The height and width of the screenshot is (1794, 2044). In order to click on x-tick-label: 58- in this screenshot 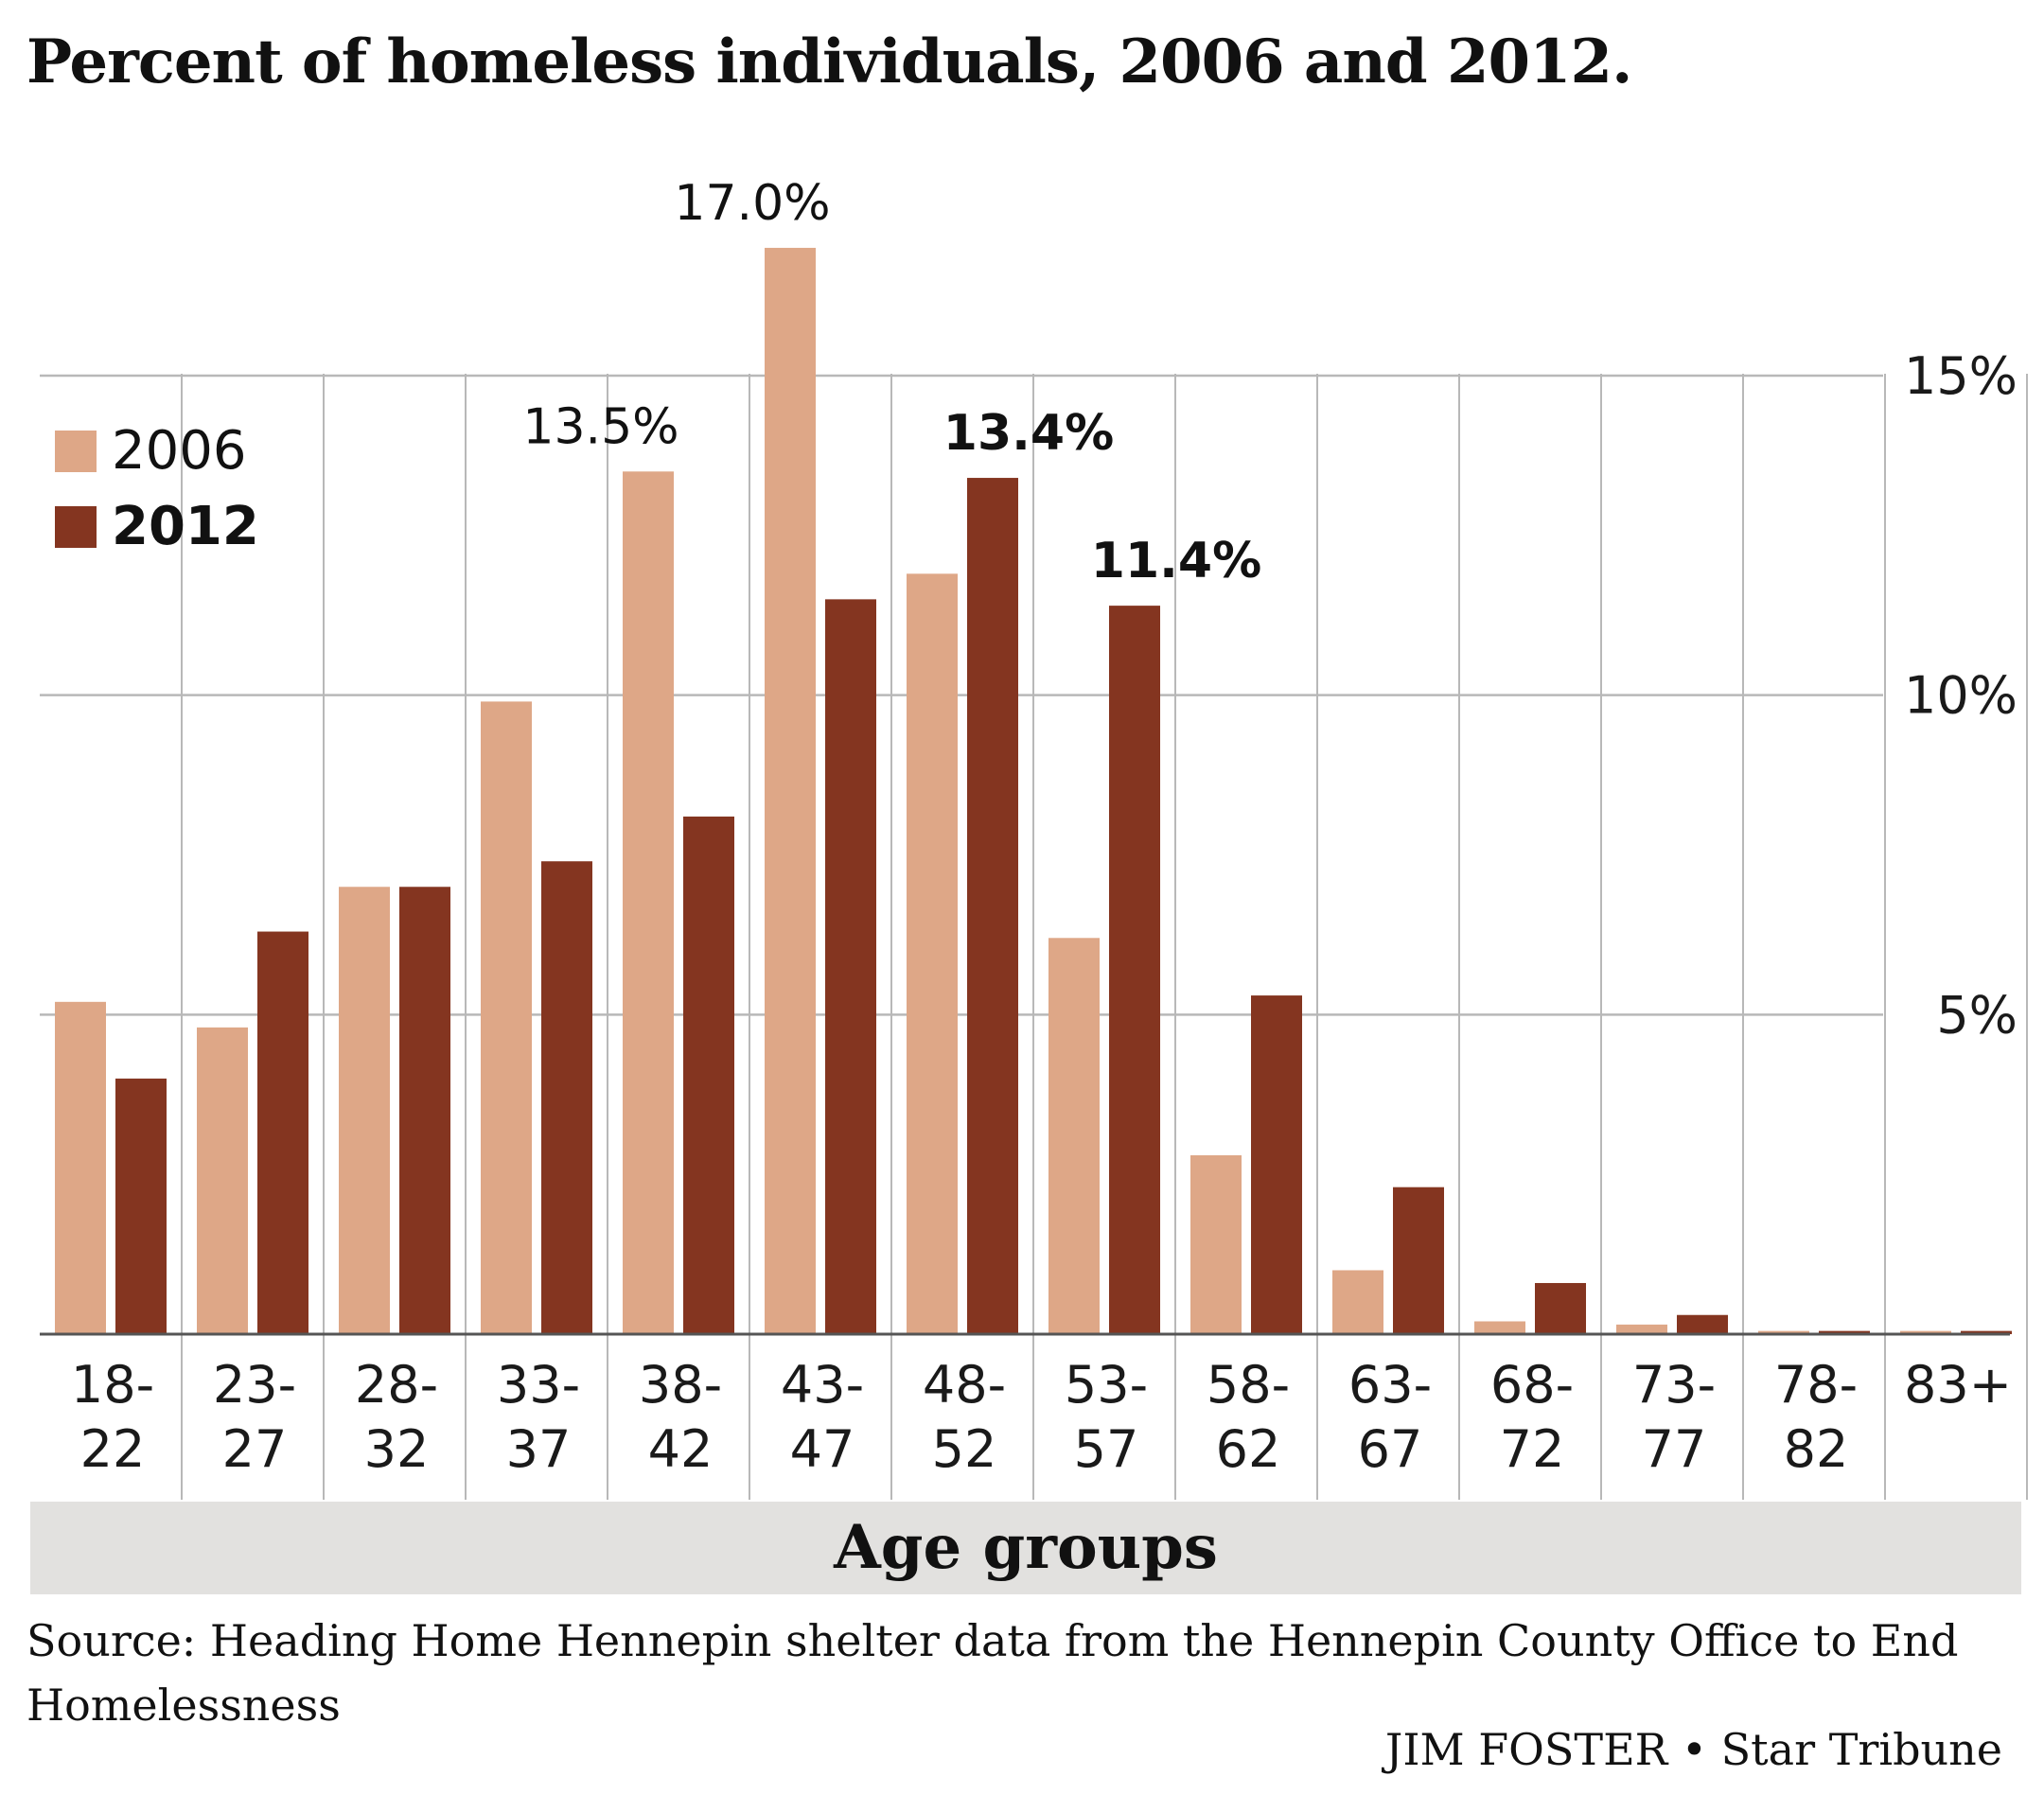, I will do `click(1248, 1385)`.